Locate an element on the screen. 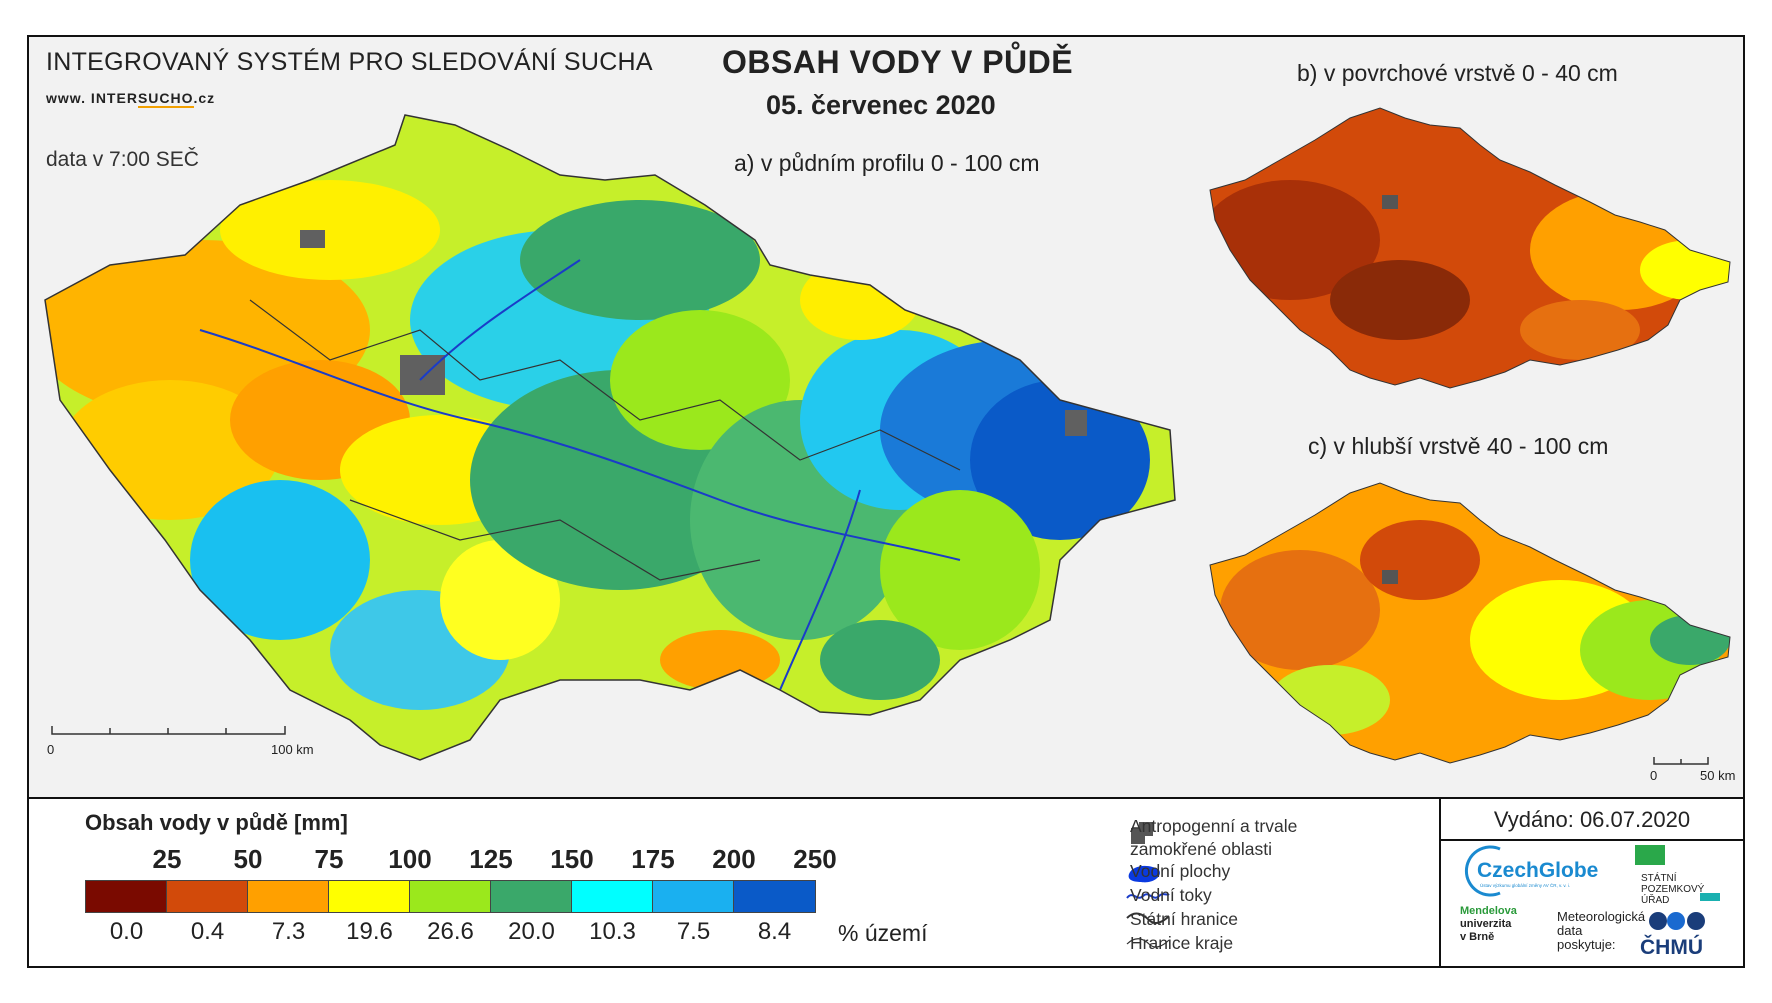 This screenshot has width=1772, height=1003. deep-soil-water-map is located at coordinates (1470, 623).